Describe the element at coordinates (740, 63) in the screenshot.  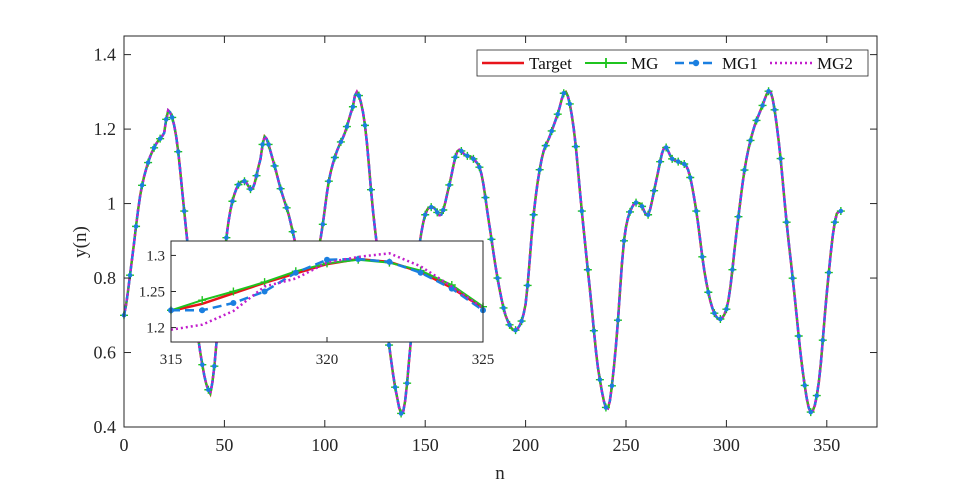
I see `legend-label-mg1: MG1` at that location.